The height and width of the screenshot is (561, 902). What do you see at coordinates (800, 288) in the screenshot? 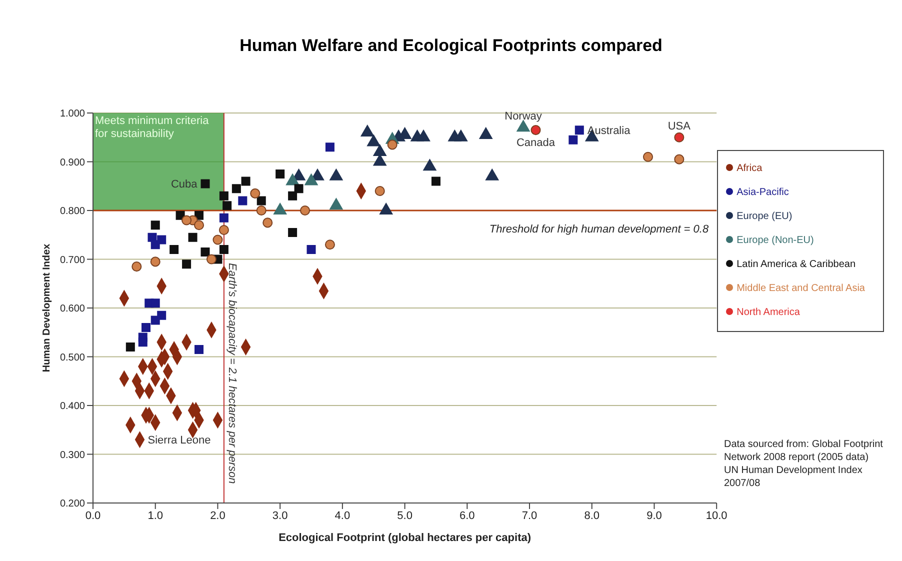
I see `legend-label: Middle East and Central Asia` at bounding box center [800, 288].